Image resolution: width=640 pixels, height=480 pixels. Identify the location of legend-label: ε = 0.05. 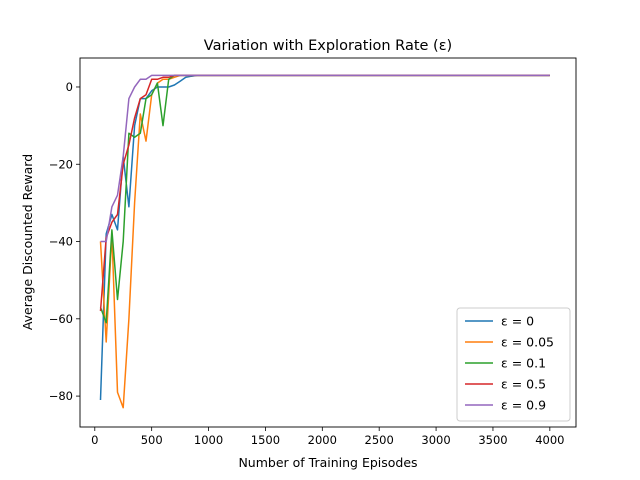
(527, 342).